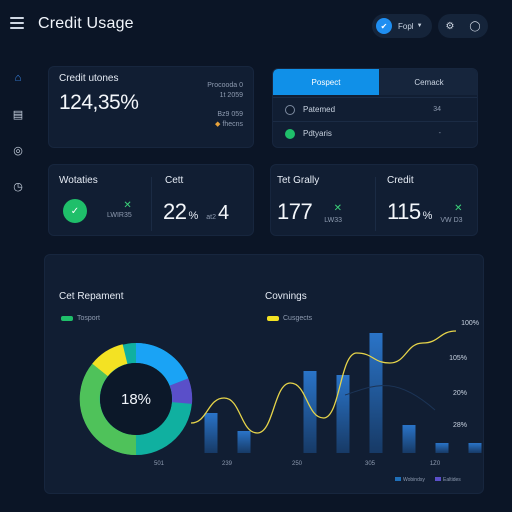 This screenshot has height=512, width=512. I want to click on legend-label: Wobindsy, so click(414, 480).